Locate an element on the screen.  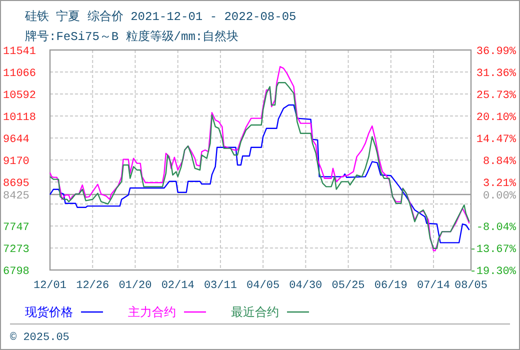
y-tick-label: 9644 is located at coordinates (16, 140).